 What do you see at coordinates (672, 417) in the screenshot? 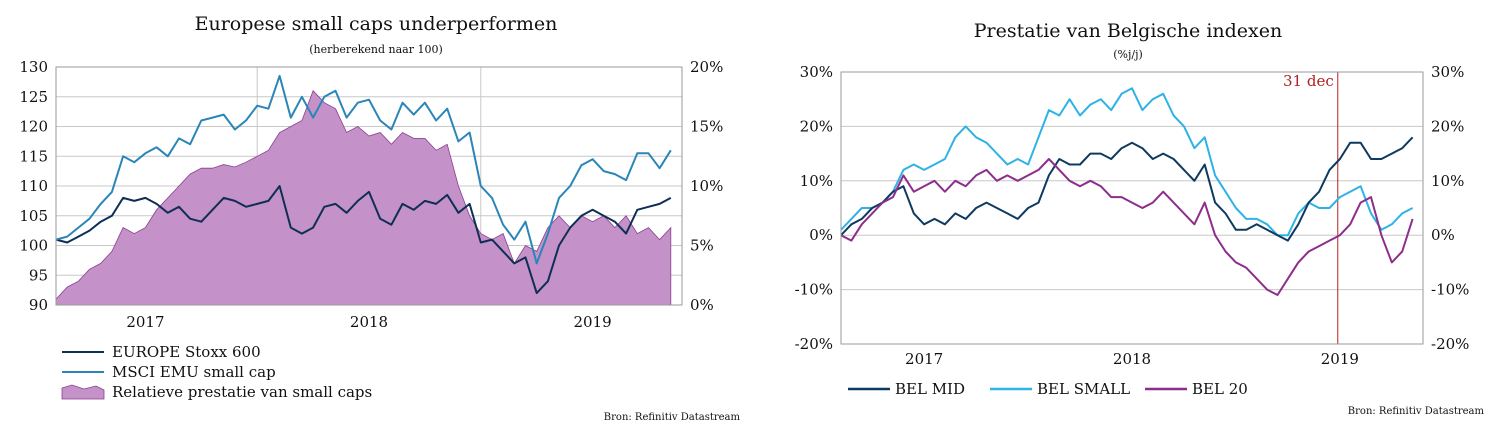
I see `left-source-note: Bron: Refinitiv Datastream` at bounding box center [672, 417].